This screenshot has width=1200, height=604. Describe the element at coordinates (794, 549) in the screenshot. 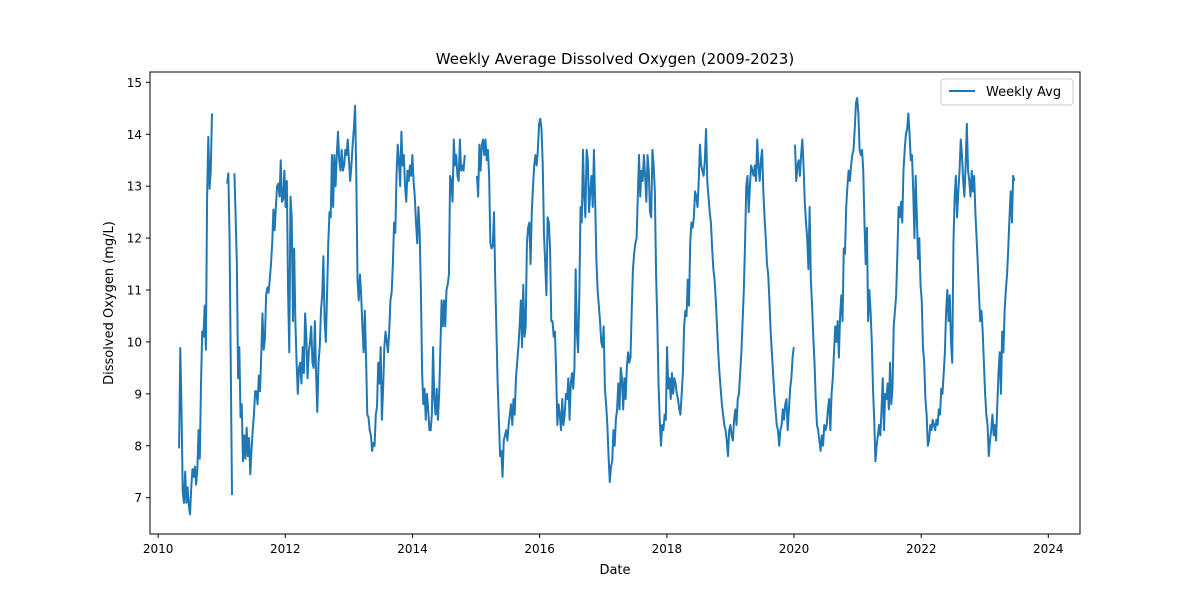

I see `x-tick-label-5: 2020` at that location.